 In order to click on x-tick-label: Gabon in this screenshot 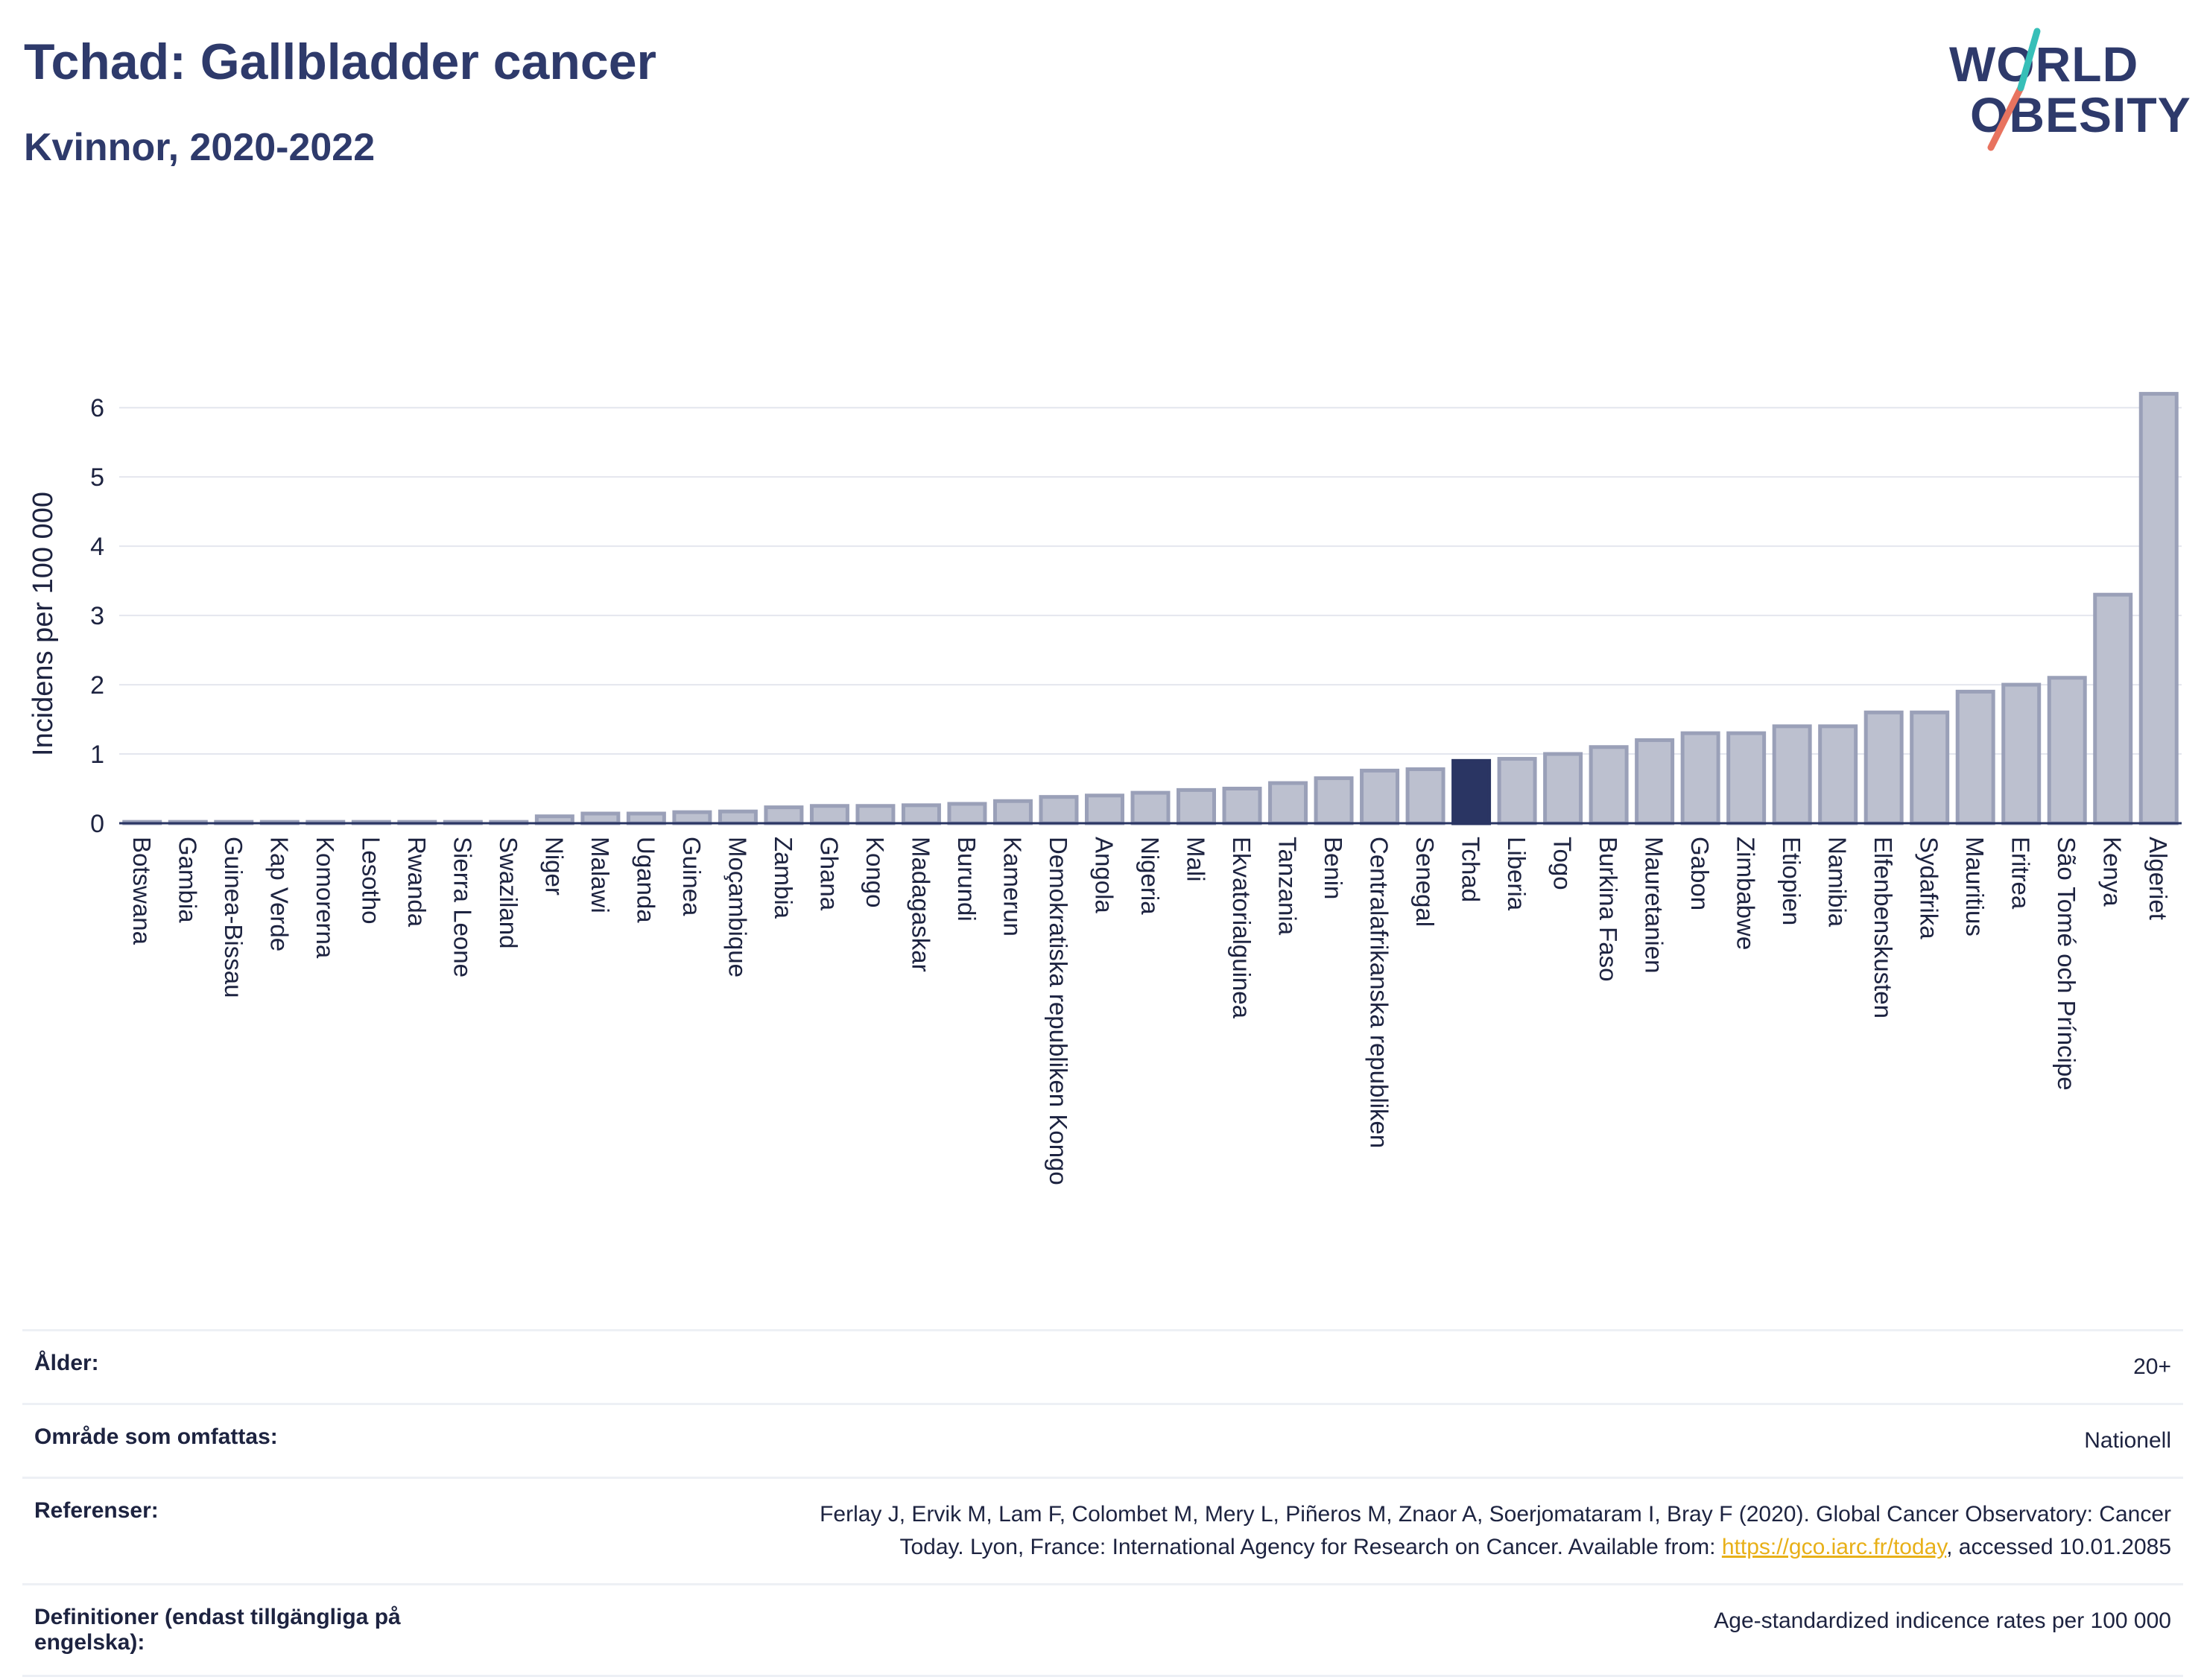, I will do `click(1700, 873)`.